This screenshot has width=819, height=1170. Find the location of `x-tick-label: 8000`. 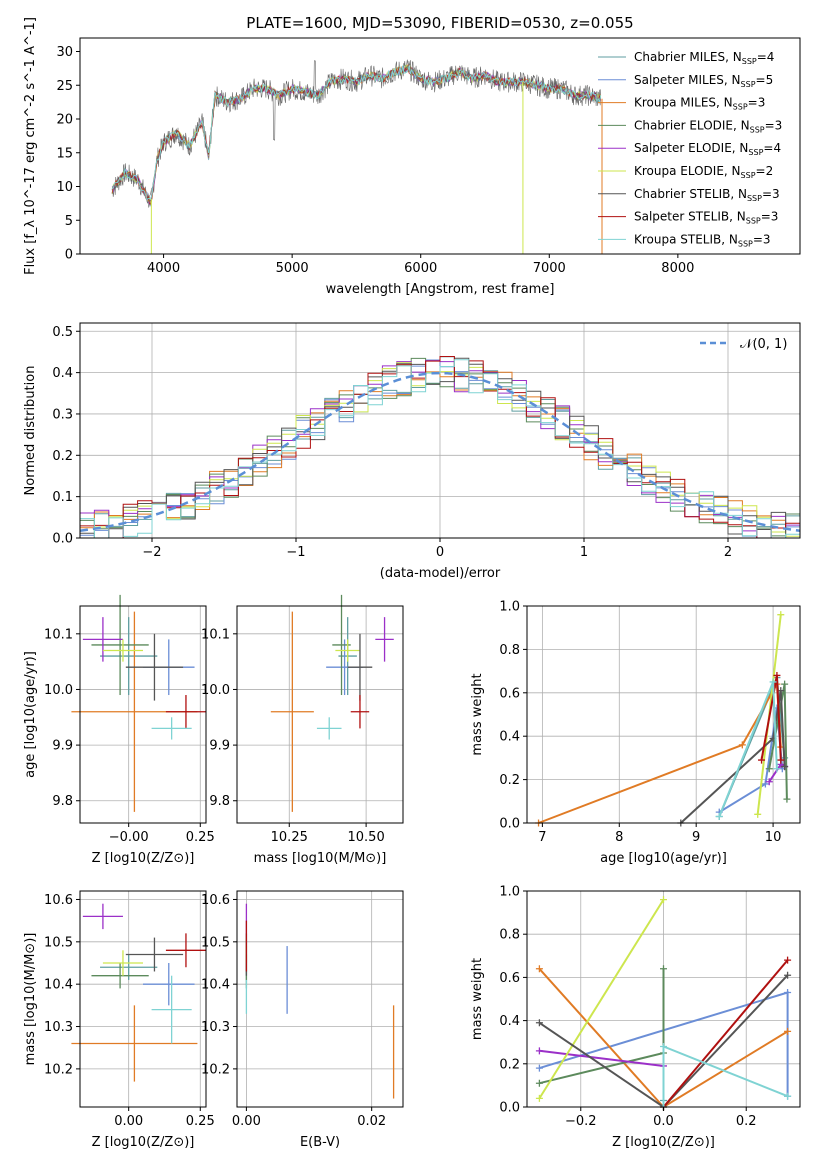

x-tick-label: 8000 is located at coordinates (677, 268).